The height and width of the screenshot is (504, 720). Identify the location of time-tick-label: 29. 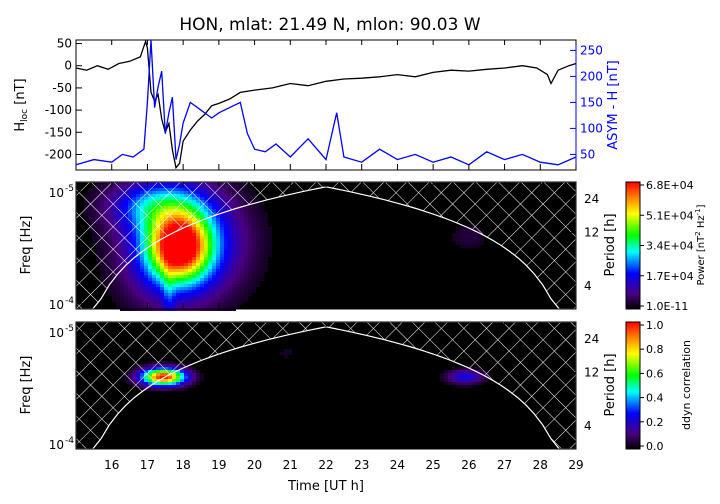
(575, 465).